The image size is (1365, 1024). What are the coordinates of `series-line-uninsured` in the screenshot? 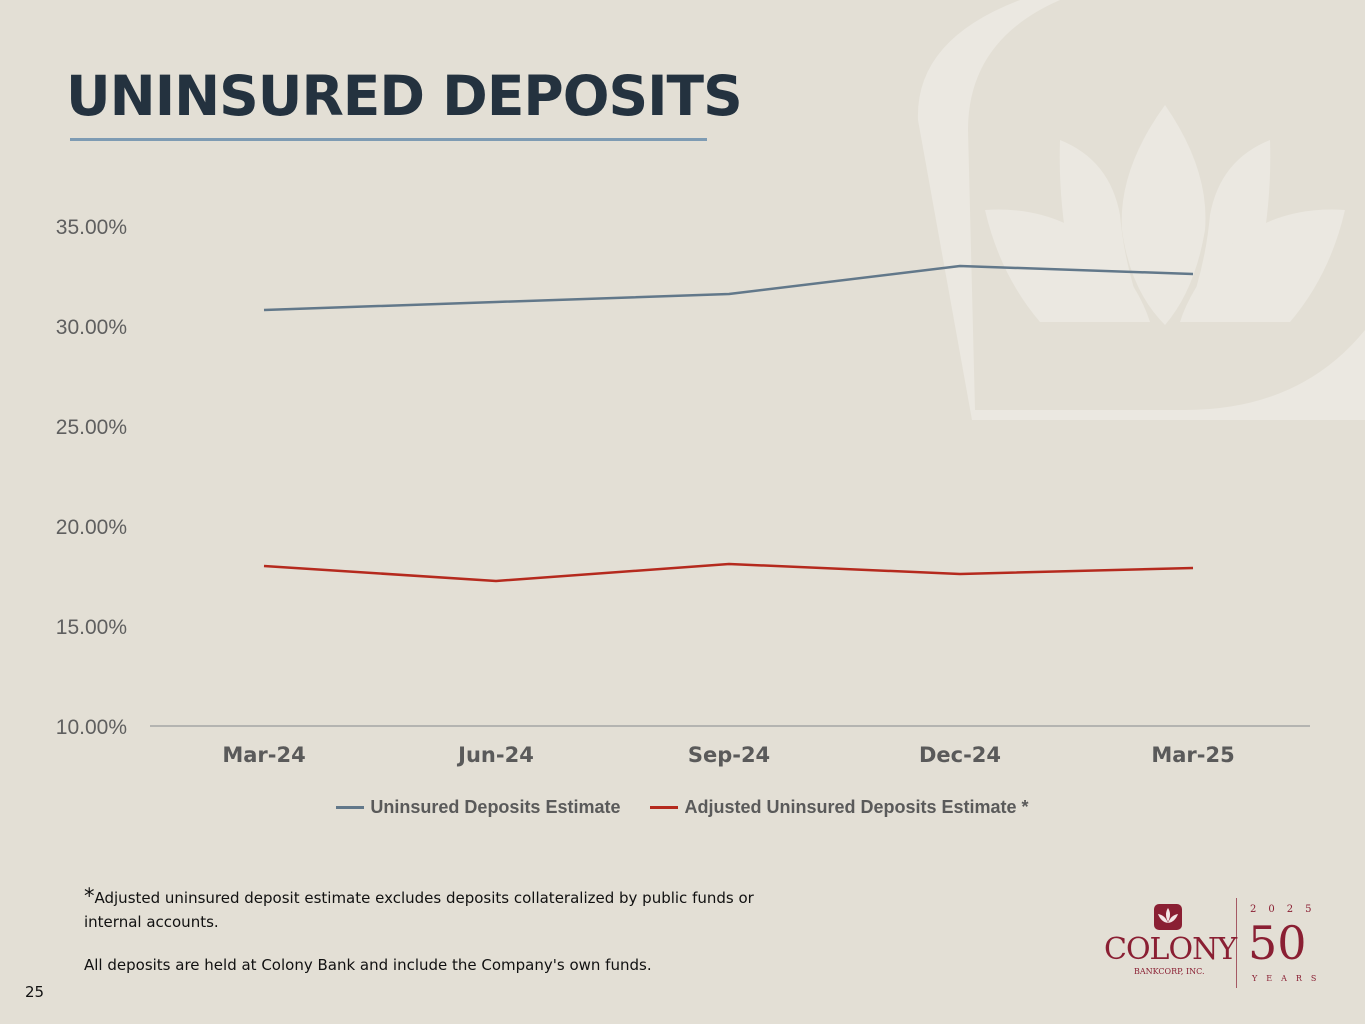 It's located at (728, 288).